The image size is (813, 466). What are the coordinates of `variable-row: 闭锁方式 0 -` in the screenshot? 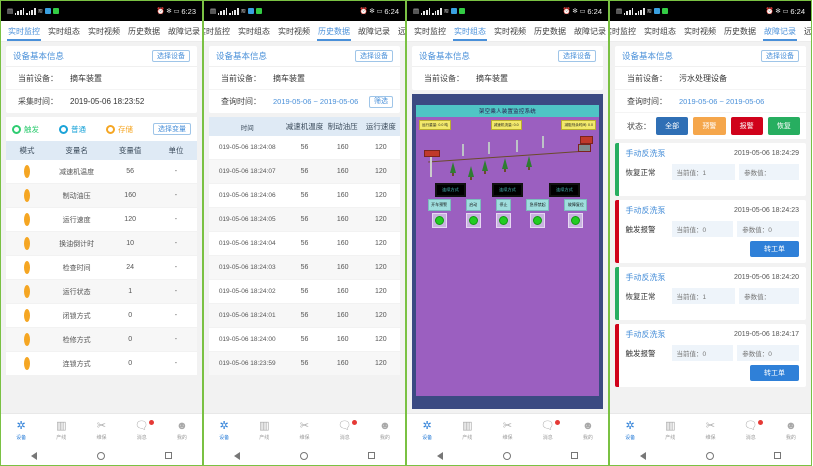 It's located at (101, 316).